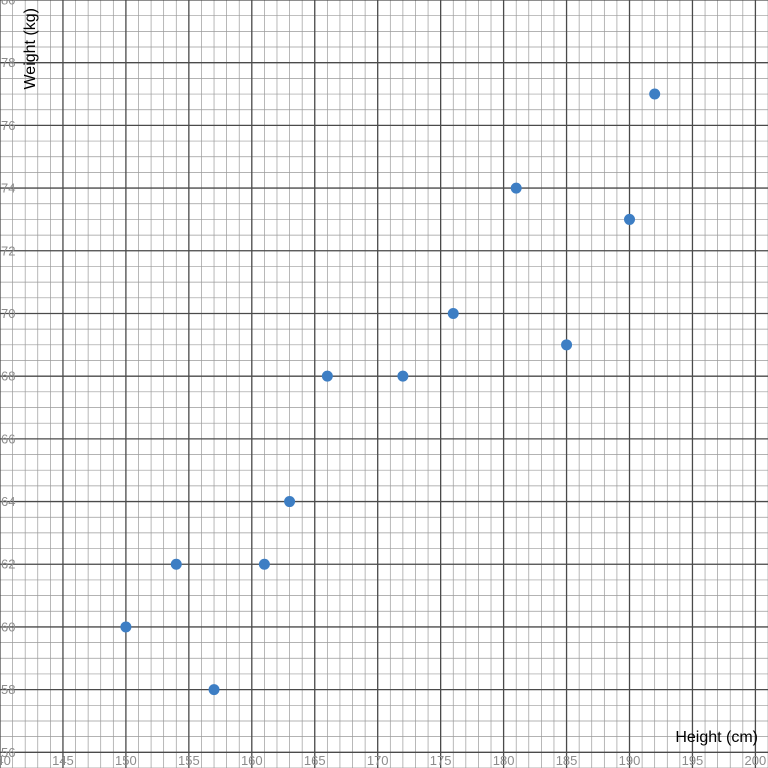 The width and height of the screenshot is (768, 768). Describe the element at coordinates (8, 376) in the screenshot. I see `y-tick-label: 68` at that location.